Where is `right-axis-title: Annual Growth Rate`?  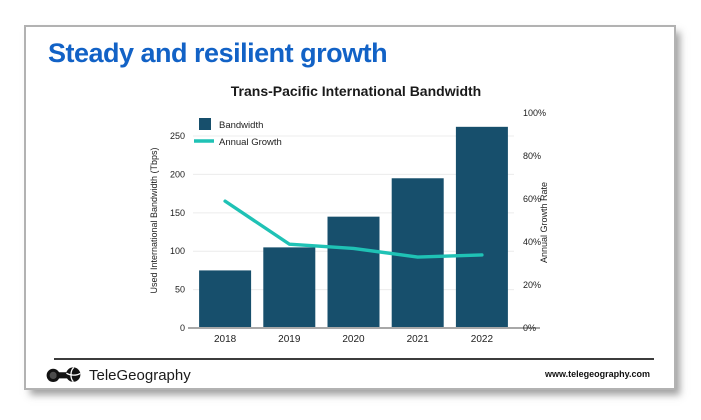 right-axis-title: Annual Growth Rate is located at coordinates (544, 222).